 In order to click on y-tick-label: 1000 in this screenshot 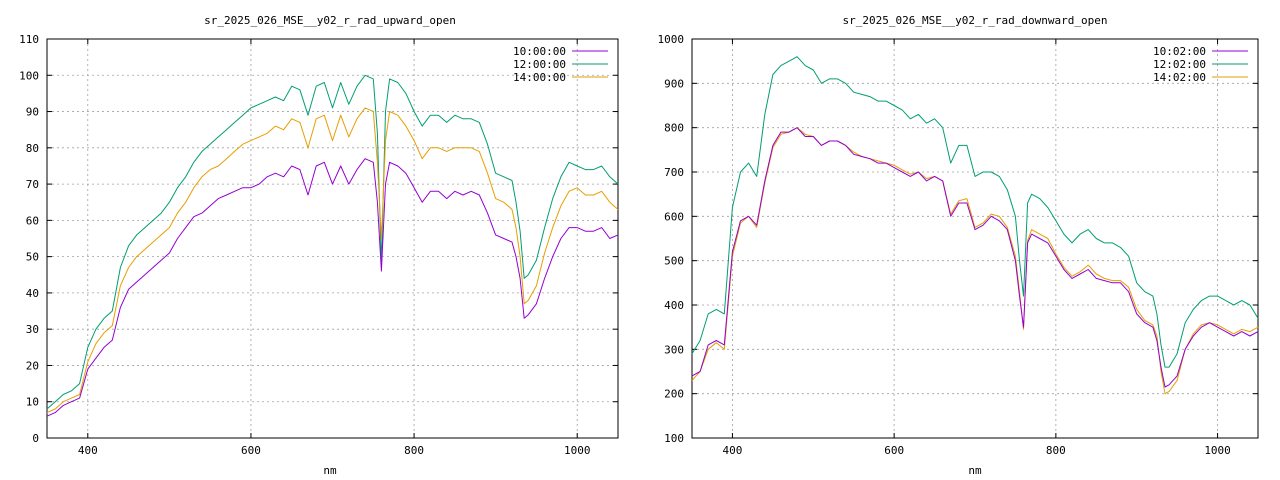, I will do `click(671, 39)`.